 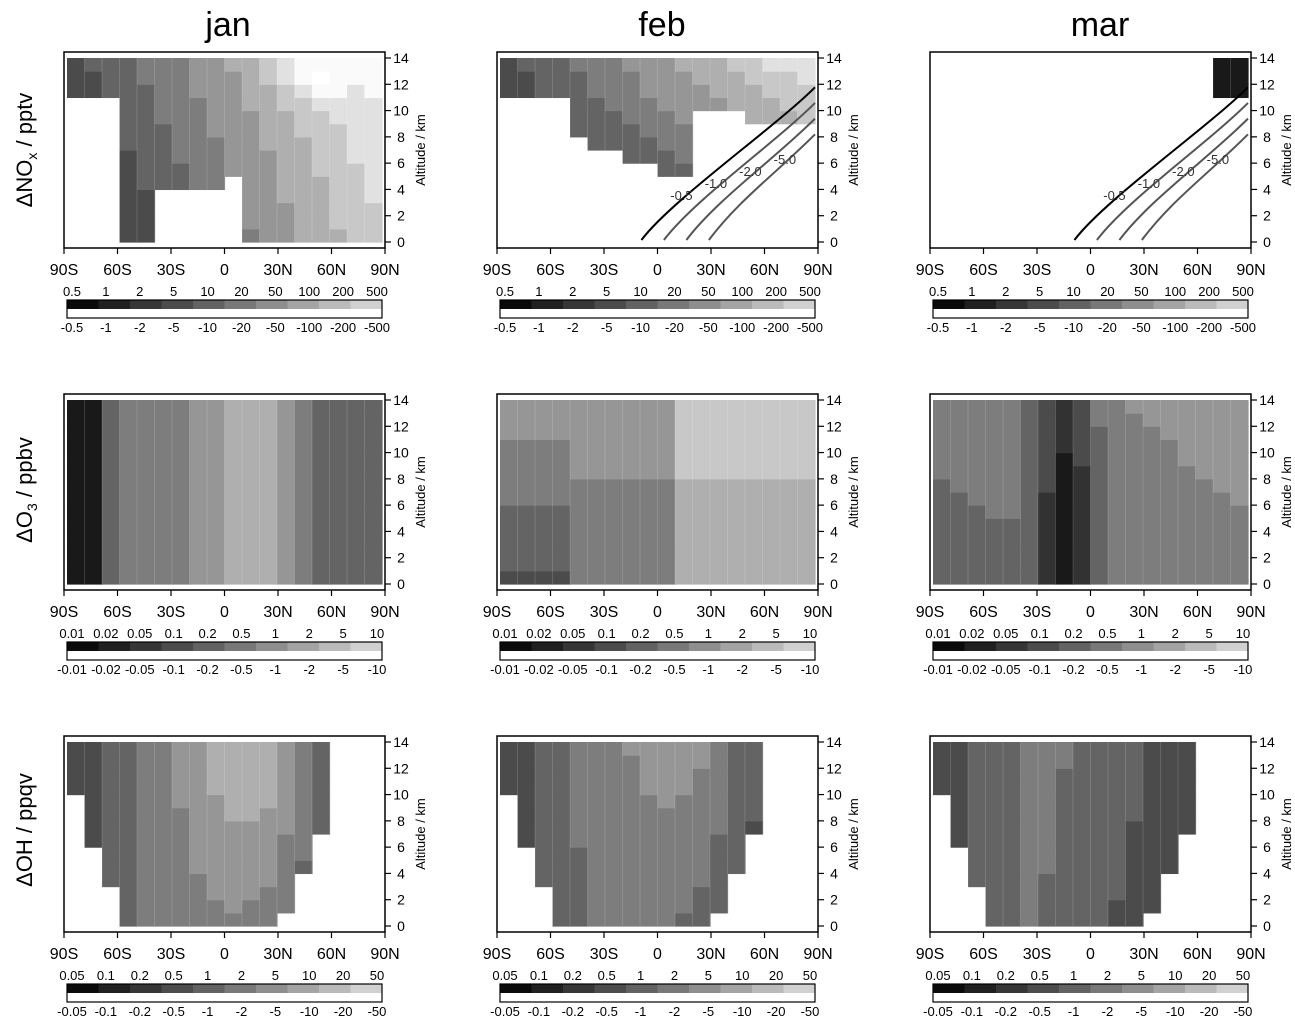 What do you see at coordinates (225, 605) in the screenshot?
I see `latitude-axis: 90S 60S 30S 0 30N 60N 90N` at bounding box center [225, 605].